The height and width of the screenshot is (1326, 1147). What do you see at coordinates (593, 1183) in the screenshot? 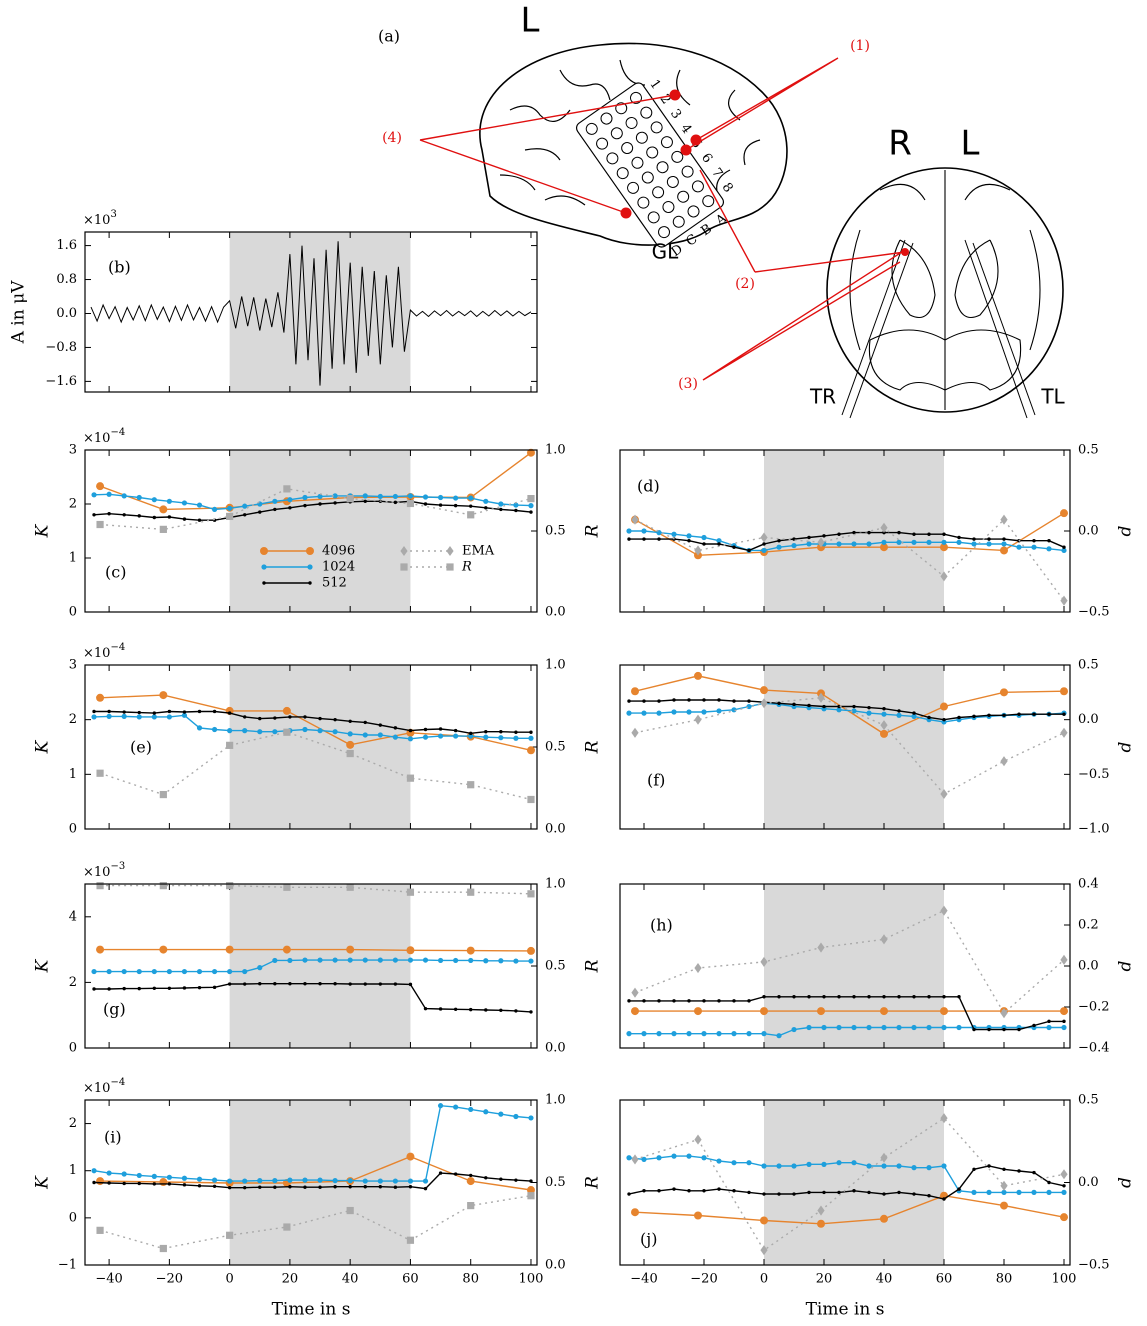
I see `y2-axis-label: R` at bounding box center [593, 1183].